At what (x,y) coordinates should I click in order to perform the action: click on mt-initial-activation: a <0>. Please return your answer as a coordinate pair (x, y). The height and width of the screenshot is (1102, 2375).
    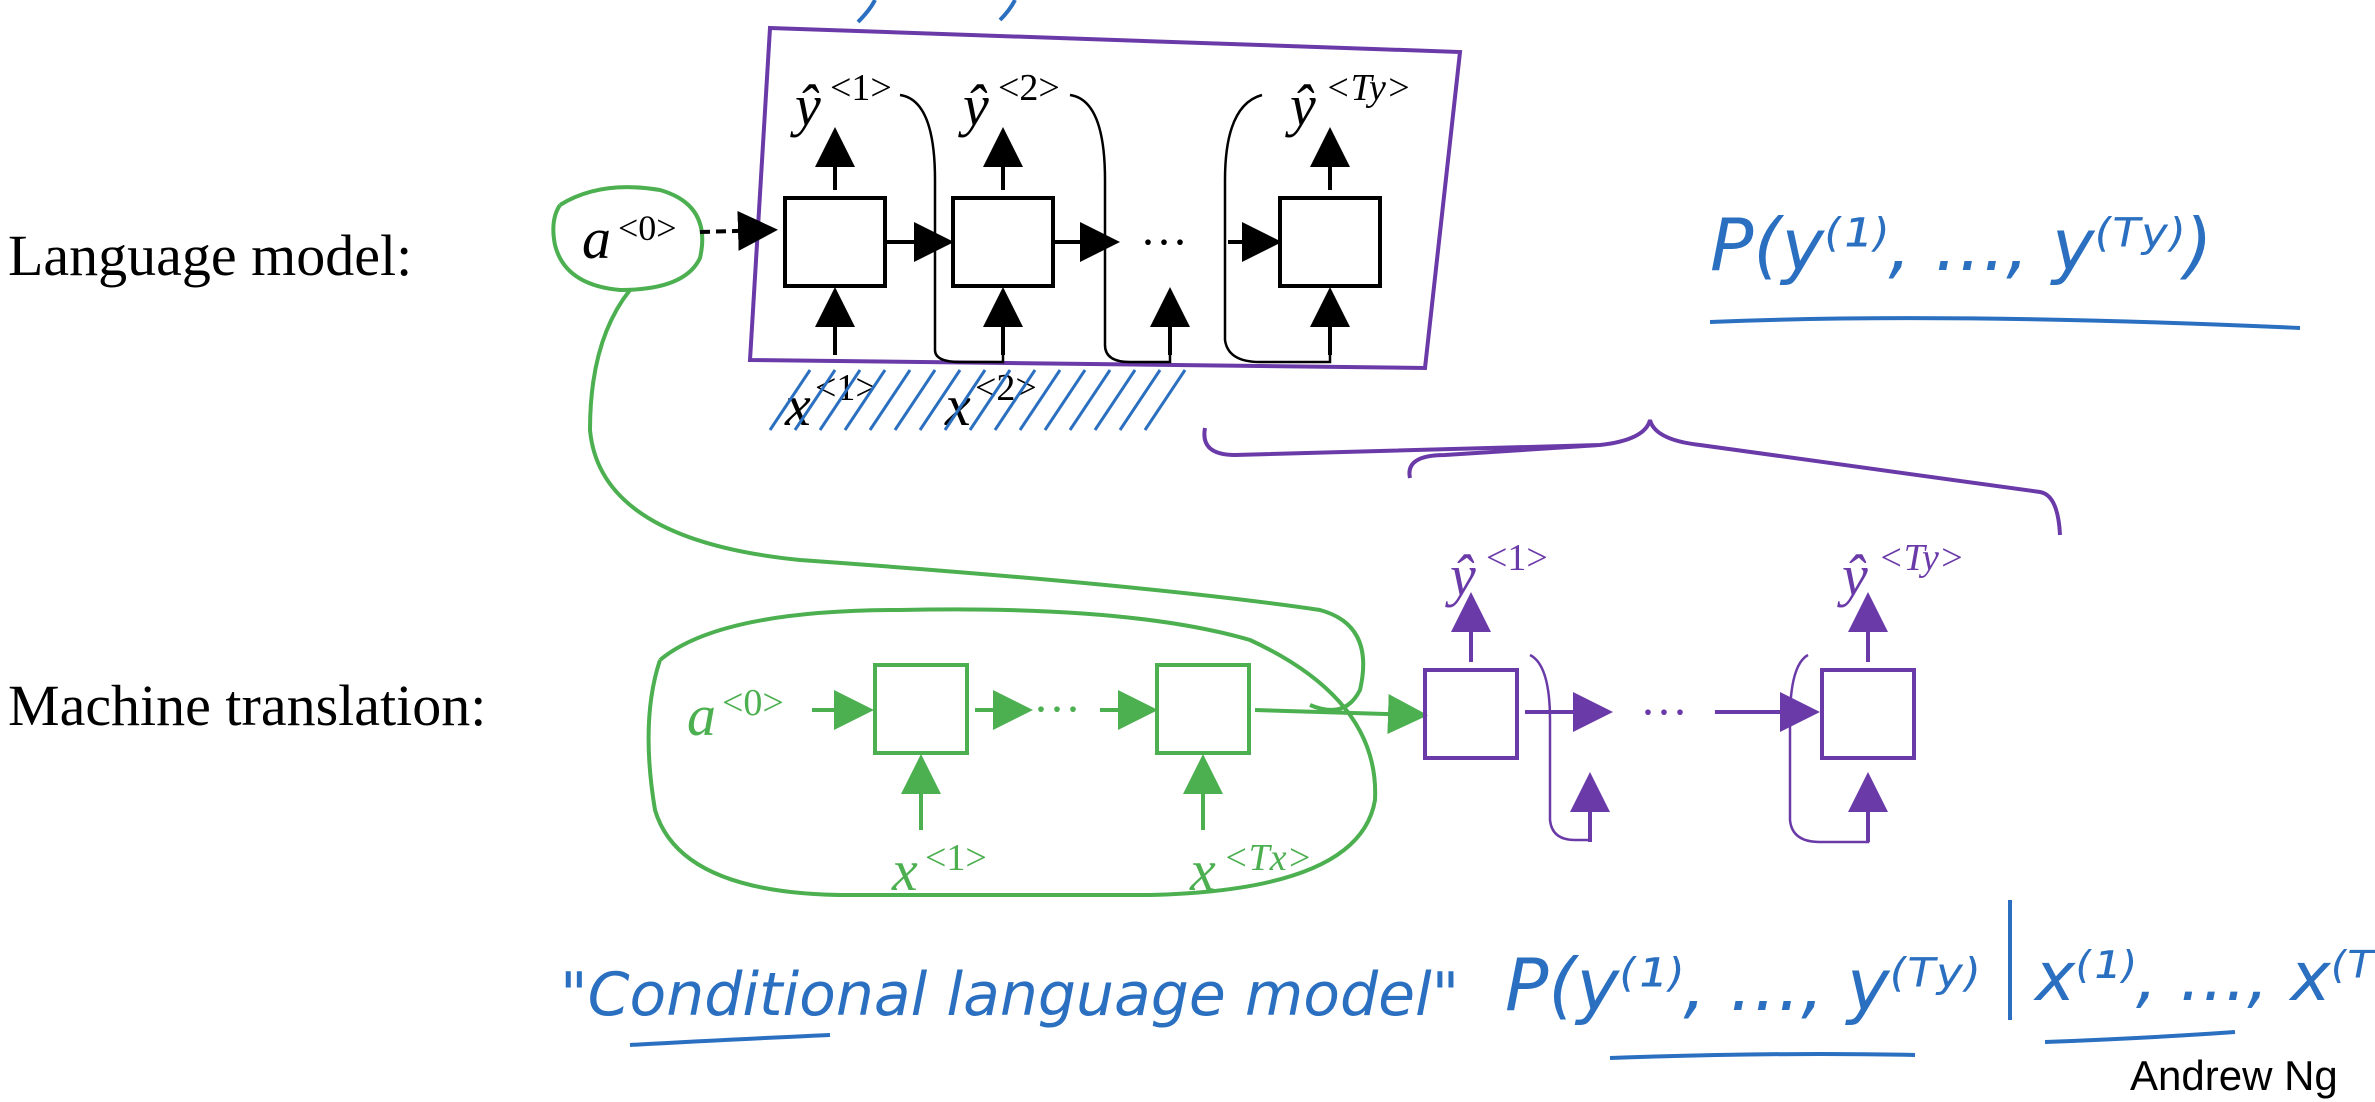
    Looking at the image, I should click on (735, 715).